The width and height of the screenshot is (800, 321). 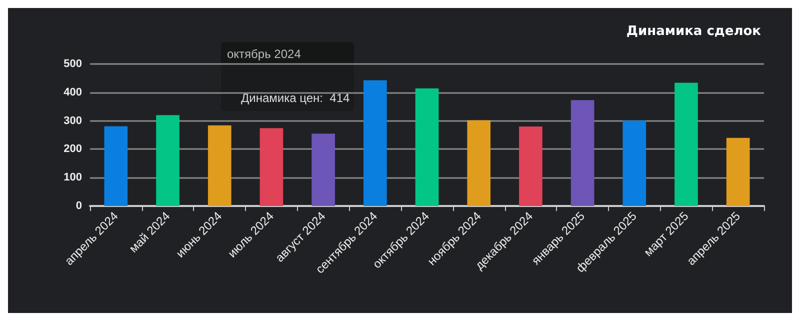 What do you see at coordinates (73, 149) in the screenshot?
I see `y-tick-label: 200` at bounding box center [73, 149].